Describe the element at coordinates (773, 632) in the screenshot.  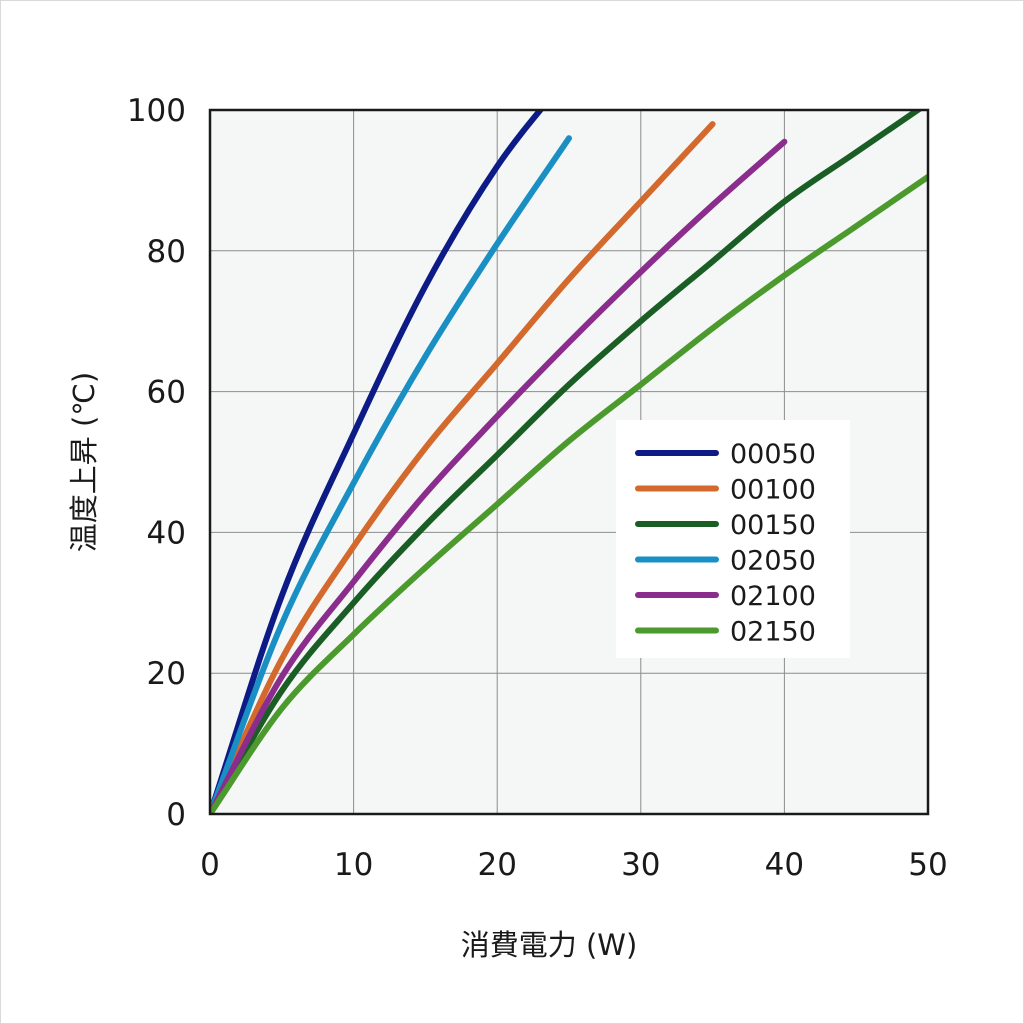
I see `legend-label: 02150` at that location.